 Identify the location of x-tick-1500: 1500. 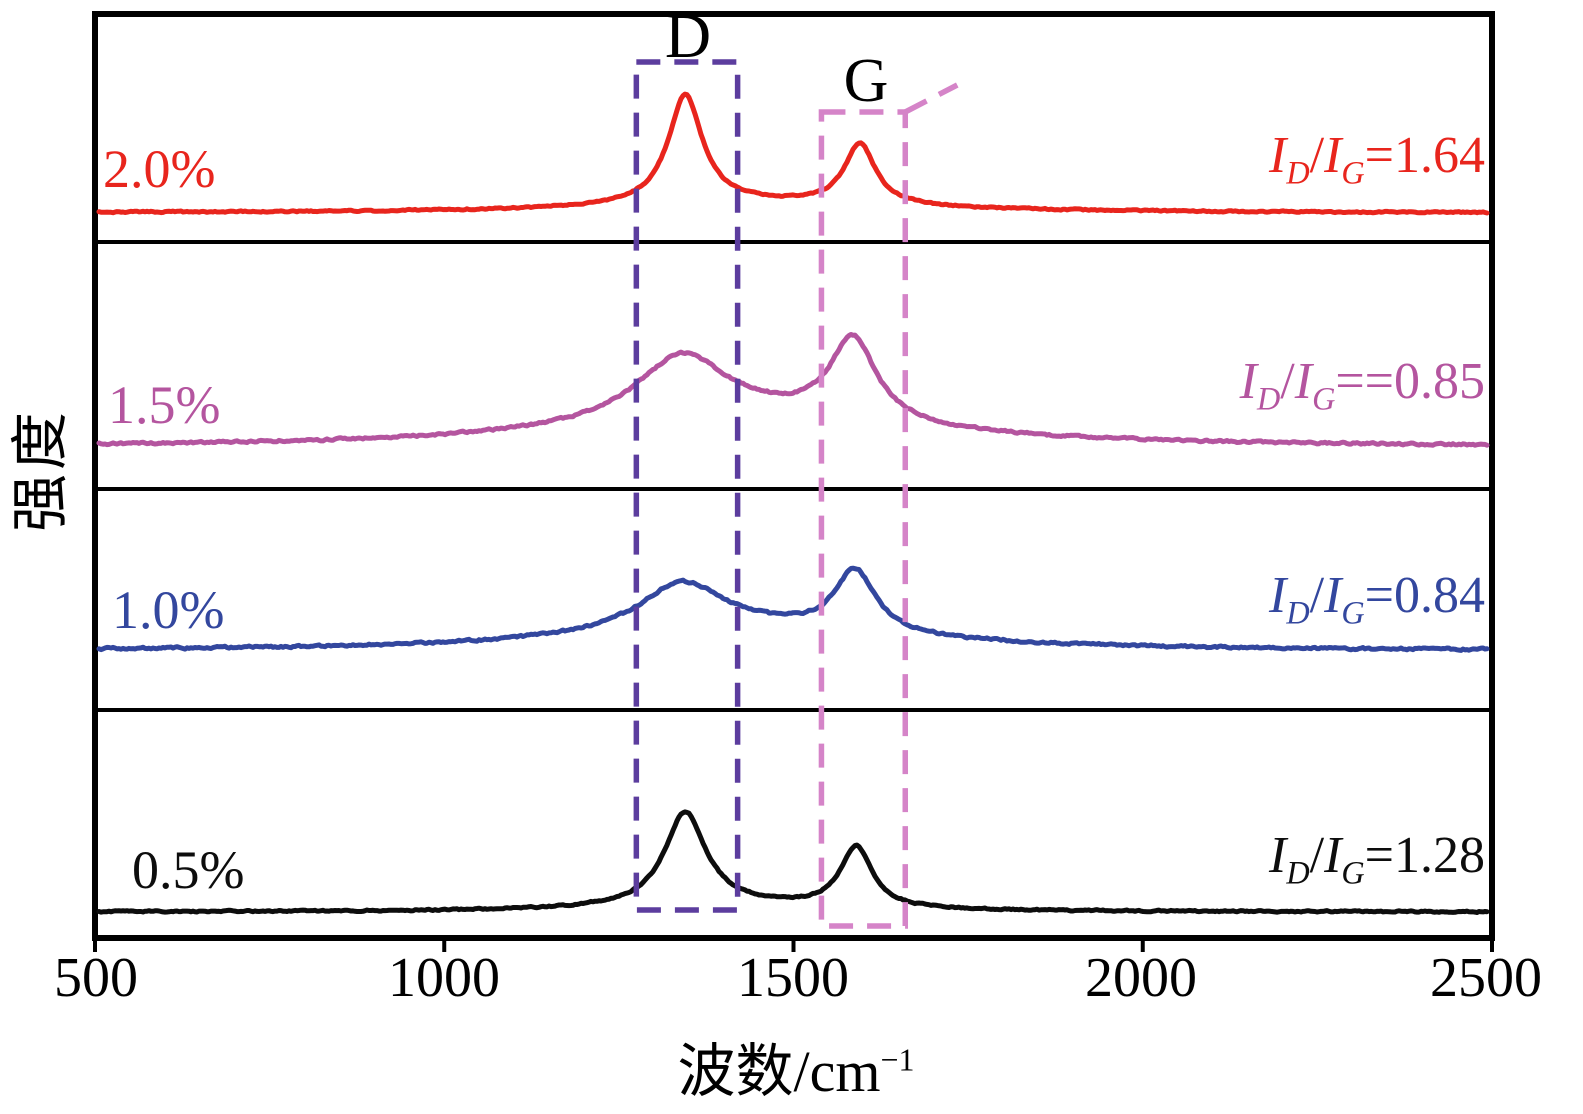
(793, 978).